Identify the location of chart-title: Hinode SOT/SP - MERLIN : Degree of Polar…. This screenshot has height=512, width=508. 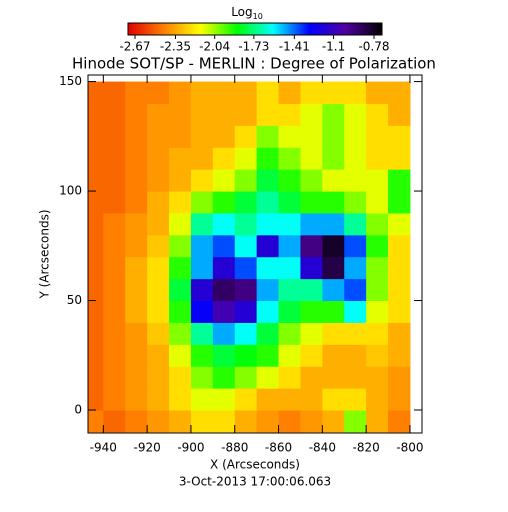
(254, 64).